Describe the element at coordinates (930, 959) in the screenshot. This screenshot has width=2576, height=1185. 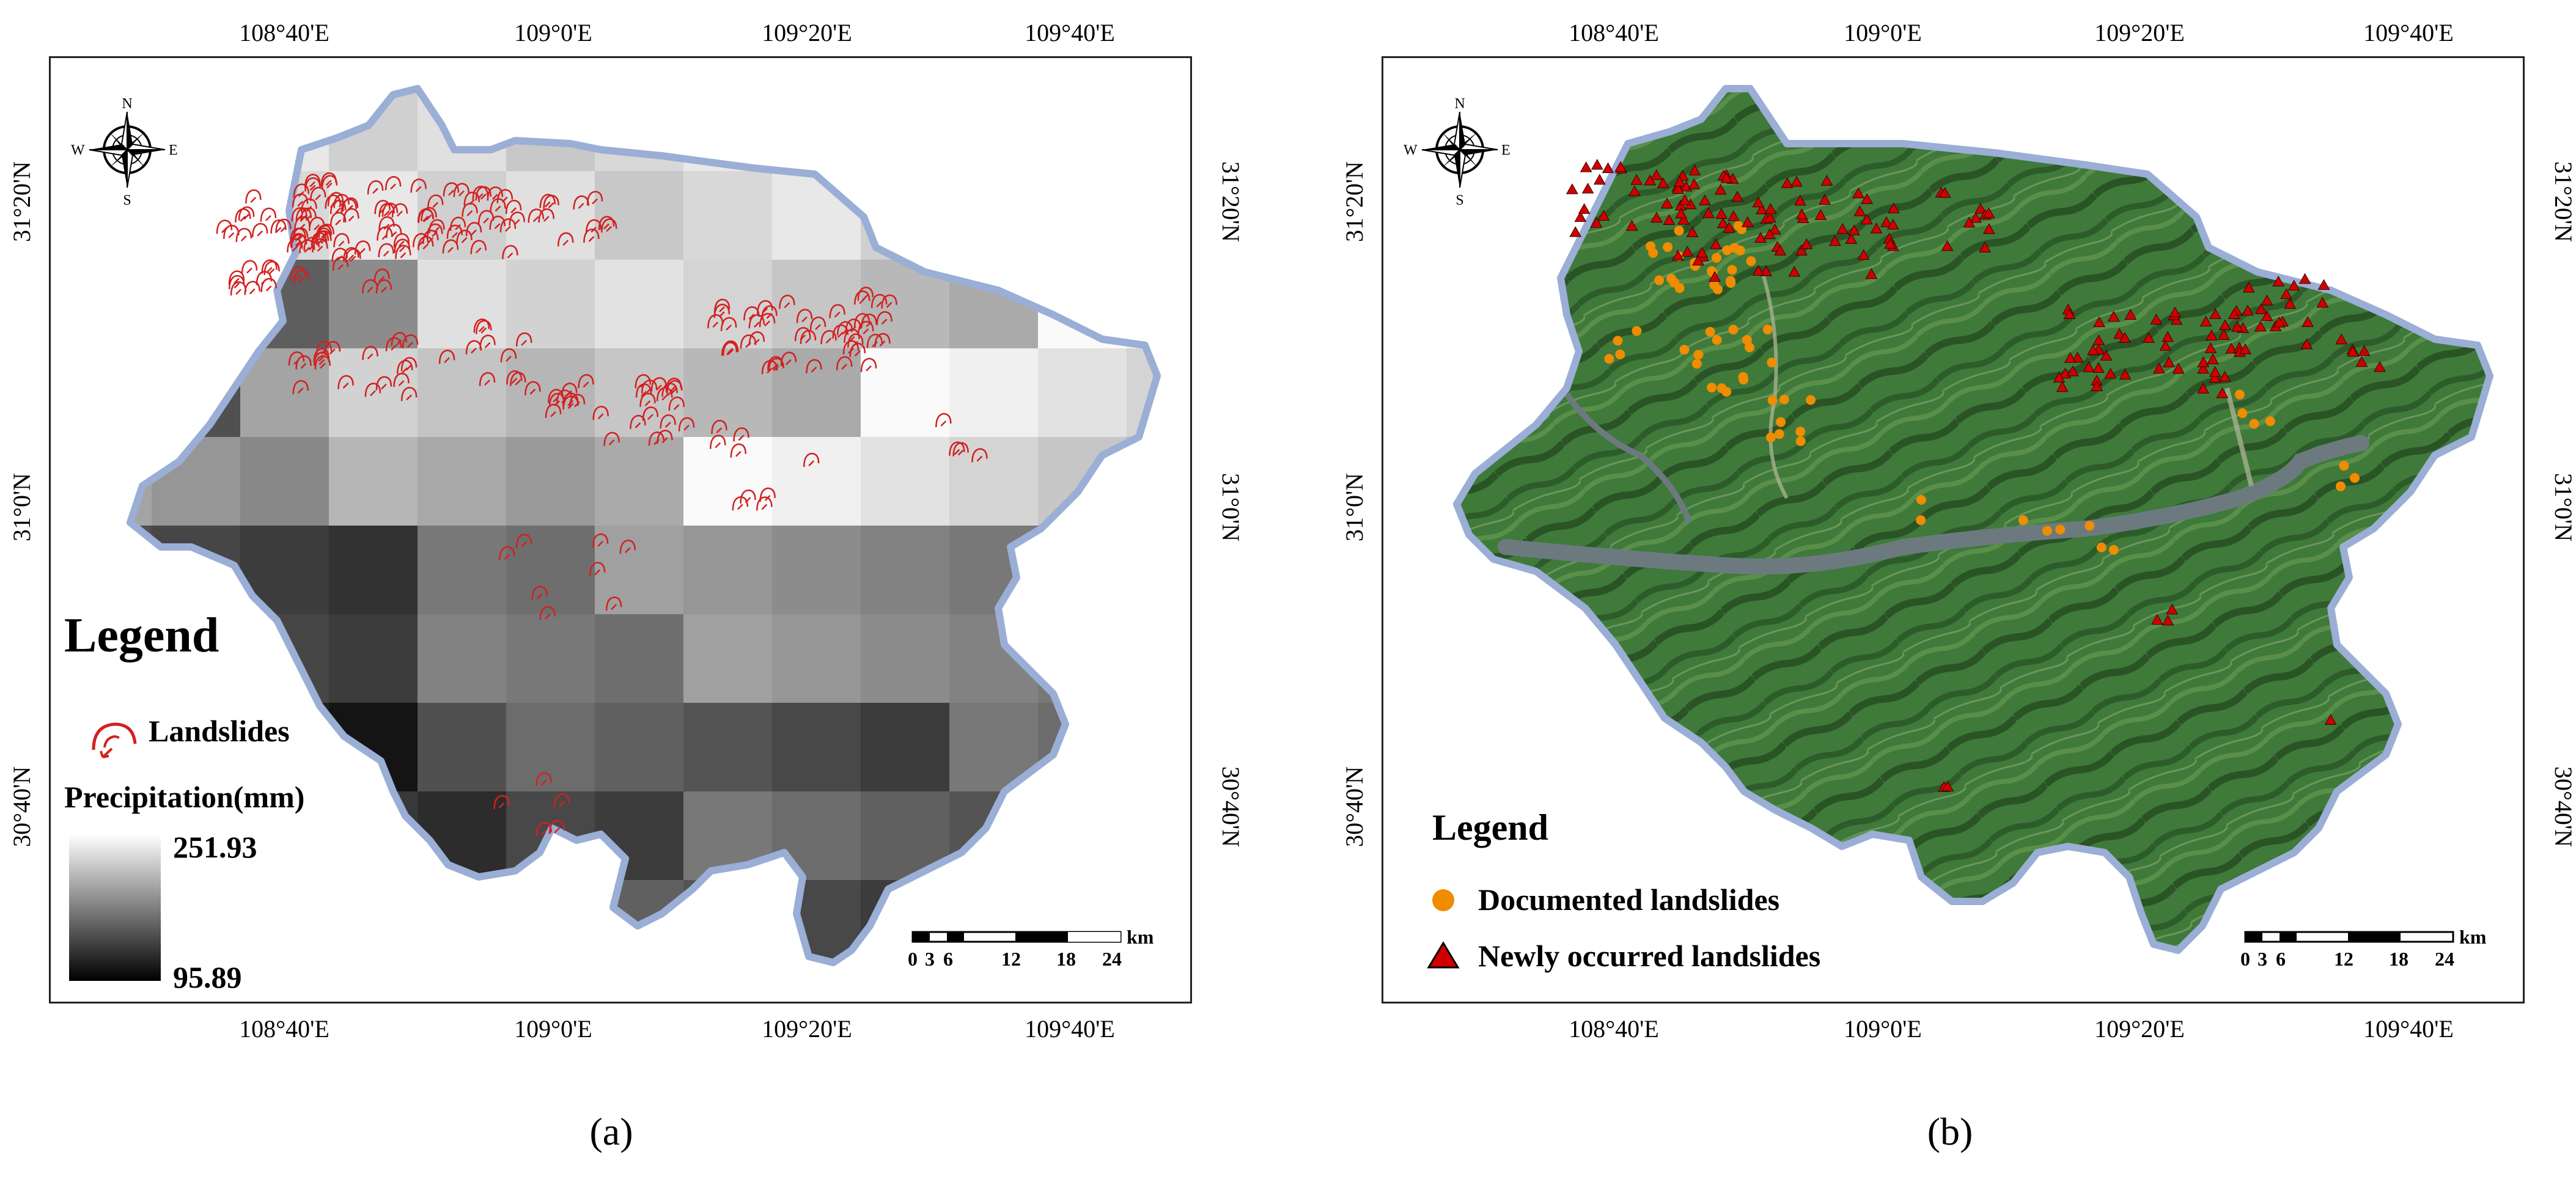
I see `scale-label: 3` at that location.